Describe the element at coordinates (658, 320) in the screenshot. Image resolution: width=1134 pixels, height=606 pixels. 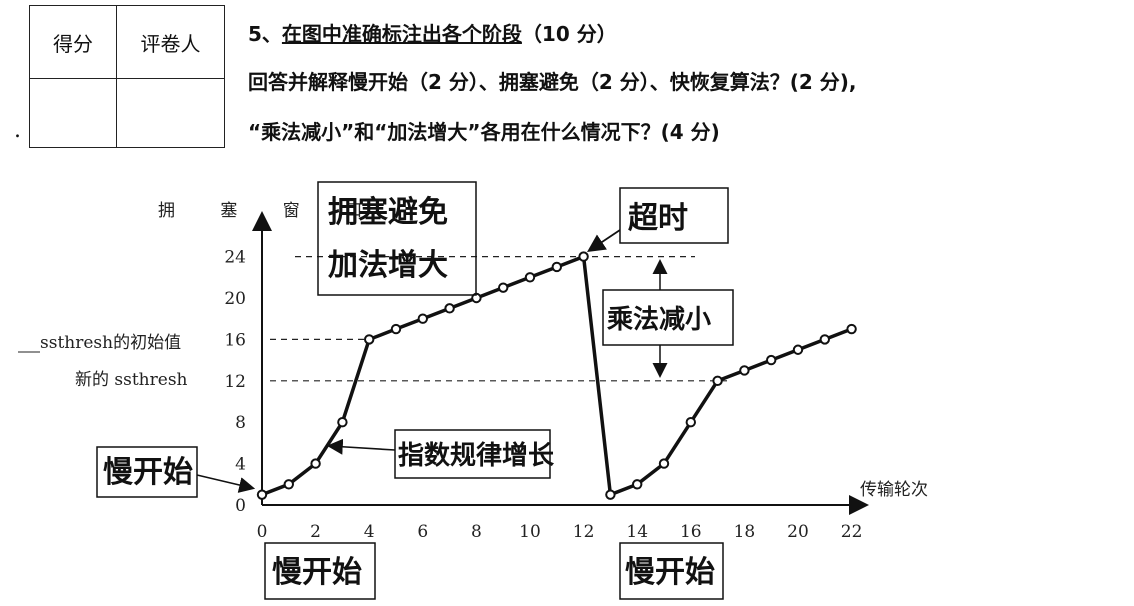
I see `multiplicative-decrease-annotation: 乘法减小` at that location.